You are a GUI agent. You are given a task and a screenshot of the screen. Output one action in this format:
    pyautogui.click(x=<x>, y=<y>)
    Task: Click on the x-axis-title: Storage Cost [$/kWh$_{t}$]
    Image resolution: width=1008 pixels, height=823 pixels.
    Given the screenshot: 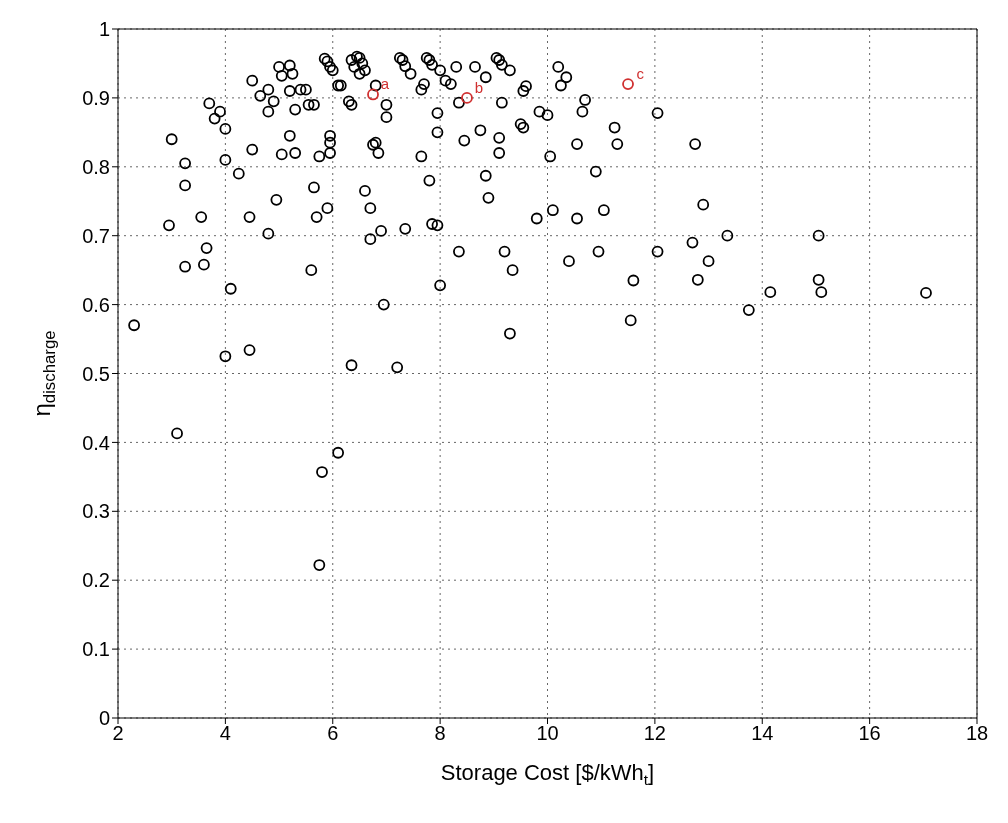 What is the action you would take?
    pyautogui.click(x=547, y=774)
    